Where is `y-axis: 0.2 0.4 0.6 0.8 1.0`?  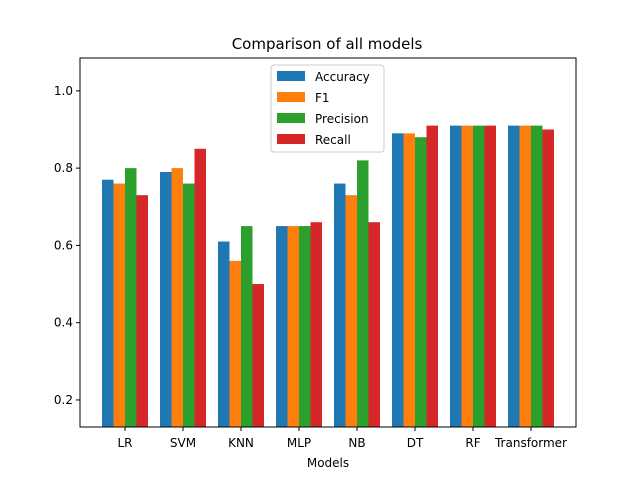
y-axis: 0.2 0.4 0.6 0.8 1.0 is located at coordinates (67, 245).